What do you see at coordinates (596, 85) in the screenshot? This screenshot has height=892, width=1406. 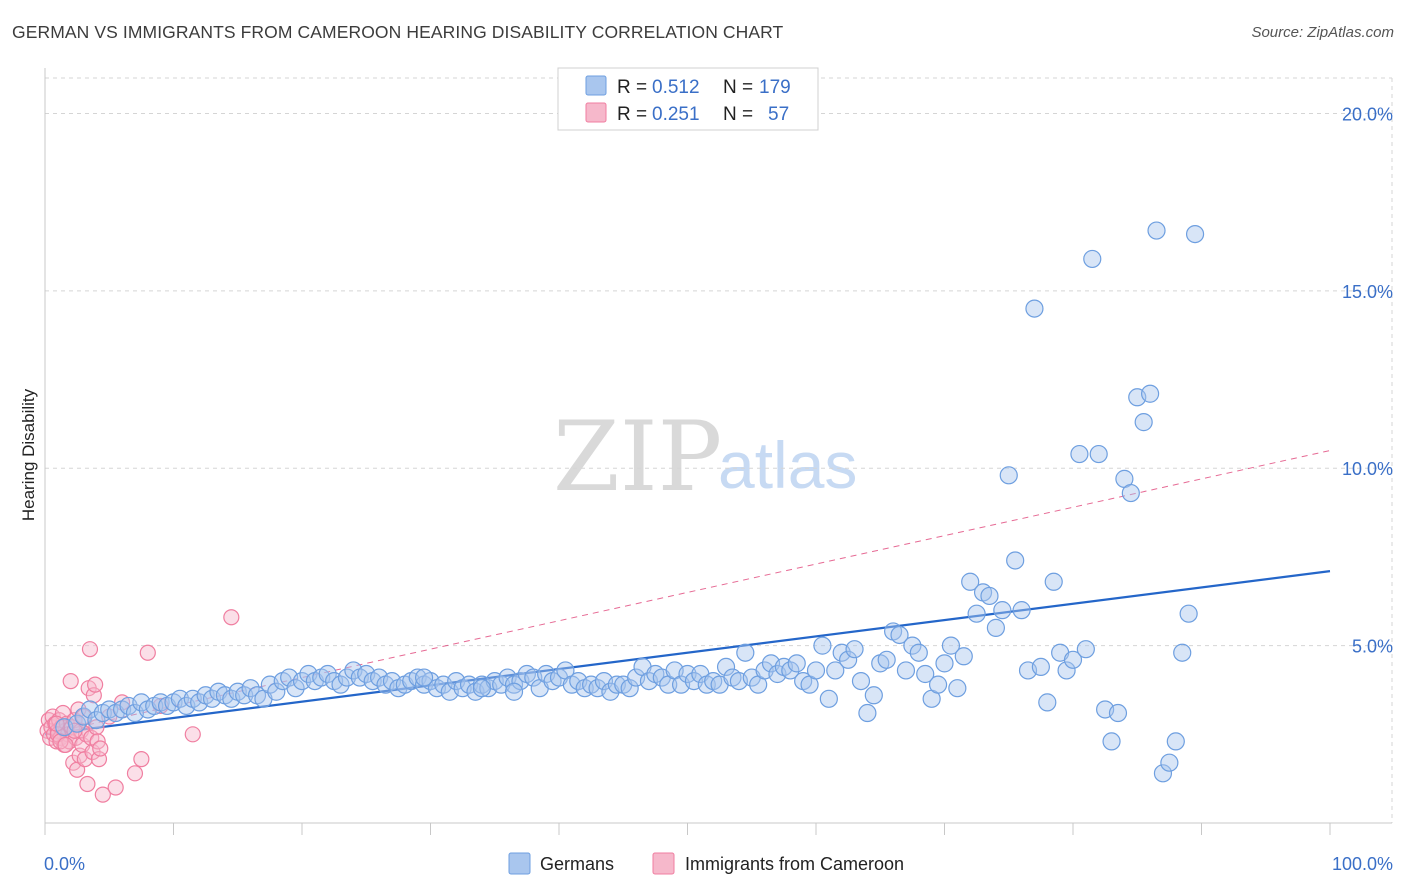 I see `legend-swatch-germans` at bounding box center [596, 85].